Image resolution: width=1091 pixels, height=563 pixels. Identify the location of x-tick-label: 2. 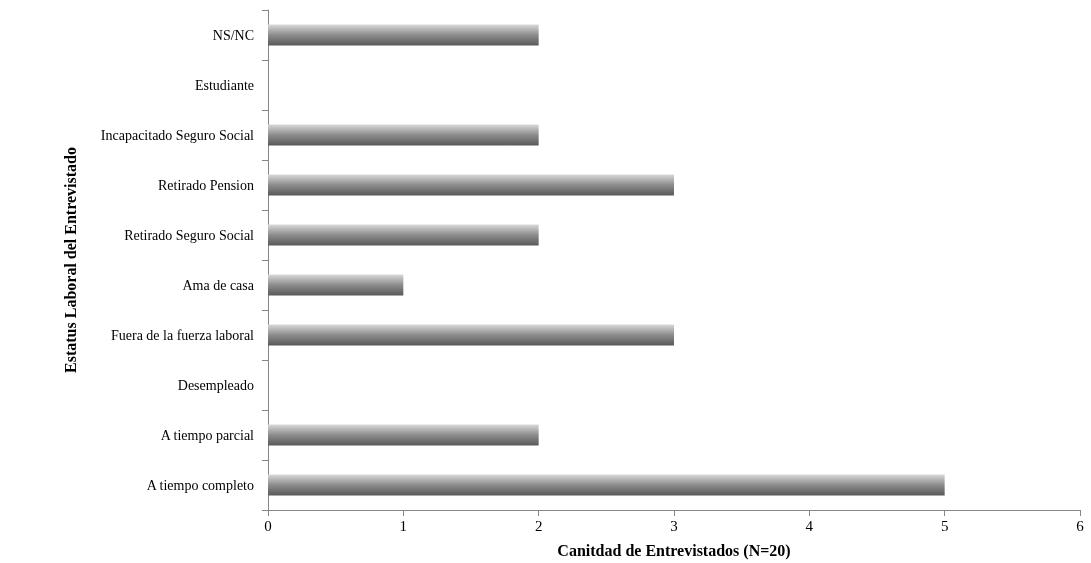
(538, 525).